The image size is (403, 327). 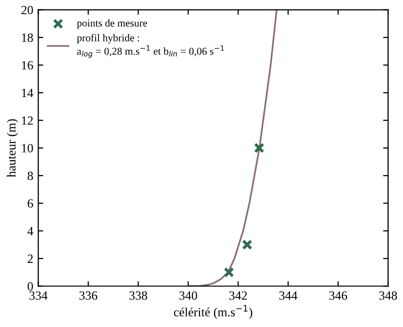 I want to click on x-tick-label: 336, so click(x=88, y=295).